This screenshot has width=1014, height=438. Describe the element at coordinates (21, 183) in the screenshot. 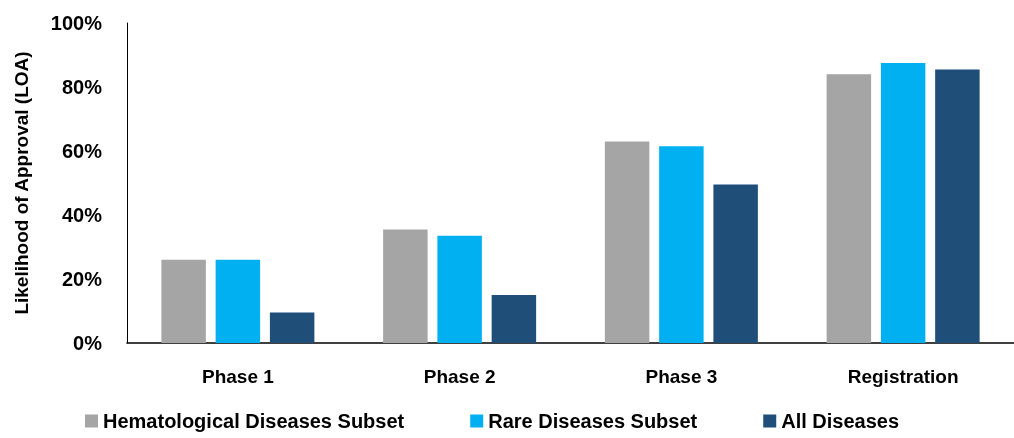

I see `y-axis-title: Likelihood of Approval (LOA)` at that location.